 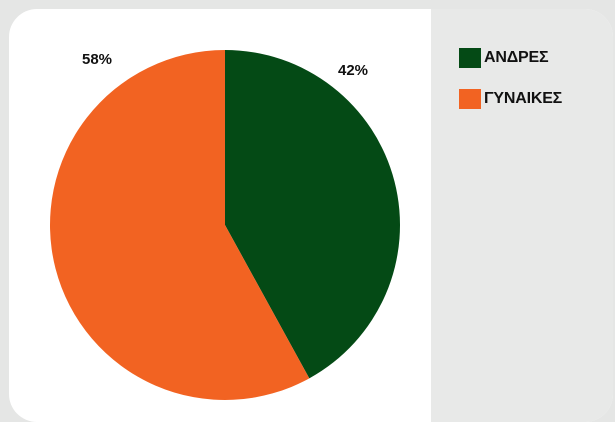 I want to click on legend-item-andres: ΑΝΔΡΕΣ, so click(x=510, y=58).